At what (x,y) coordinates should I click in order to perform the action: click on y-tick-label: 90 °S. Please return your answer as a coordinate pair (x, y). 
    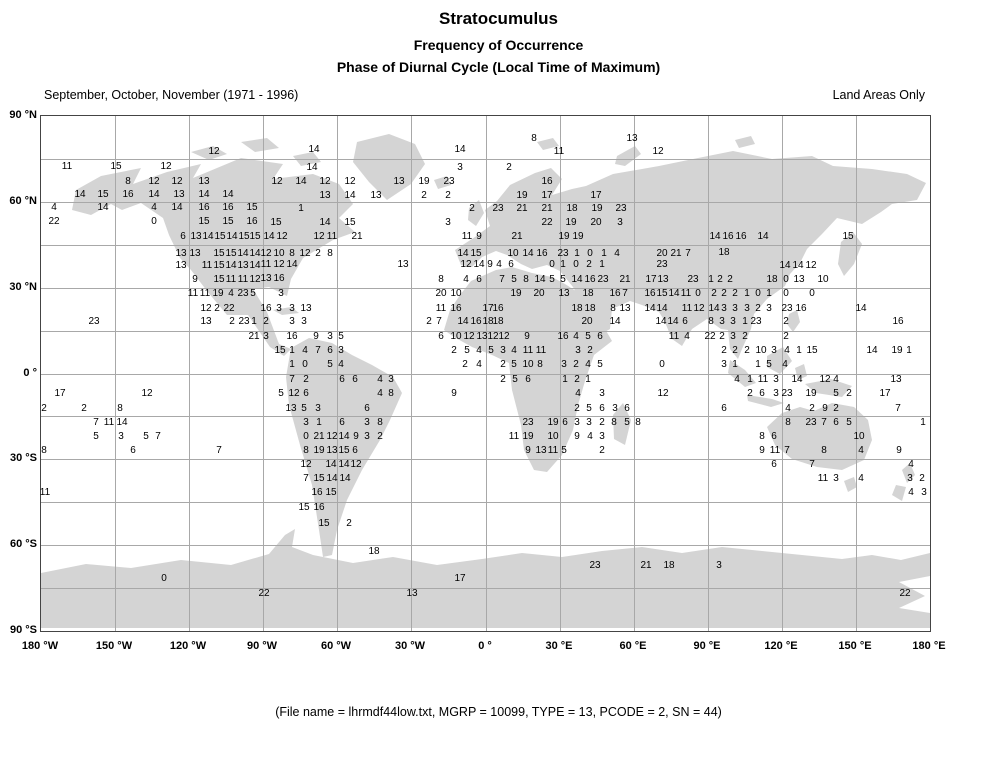
    Looking at the image, I should click on (23, 630).